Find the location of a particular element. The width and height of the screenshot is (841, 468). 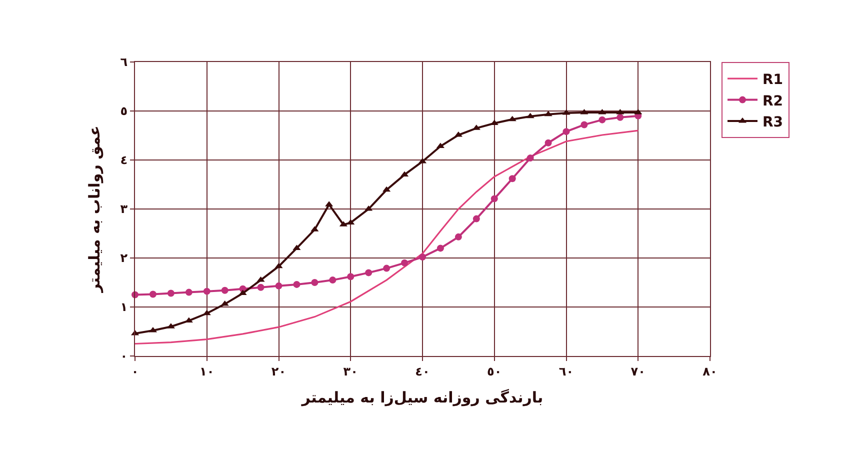

x-tick-label: ٤٠ is located at coordinates (422, 371).